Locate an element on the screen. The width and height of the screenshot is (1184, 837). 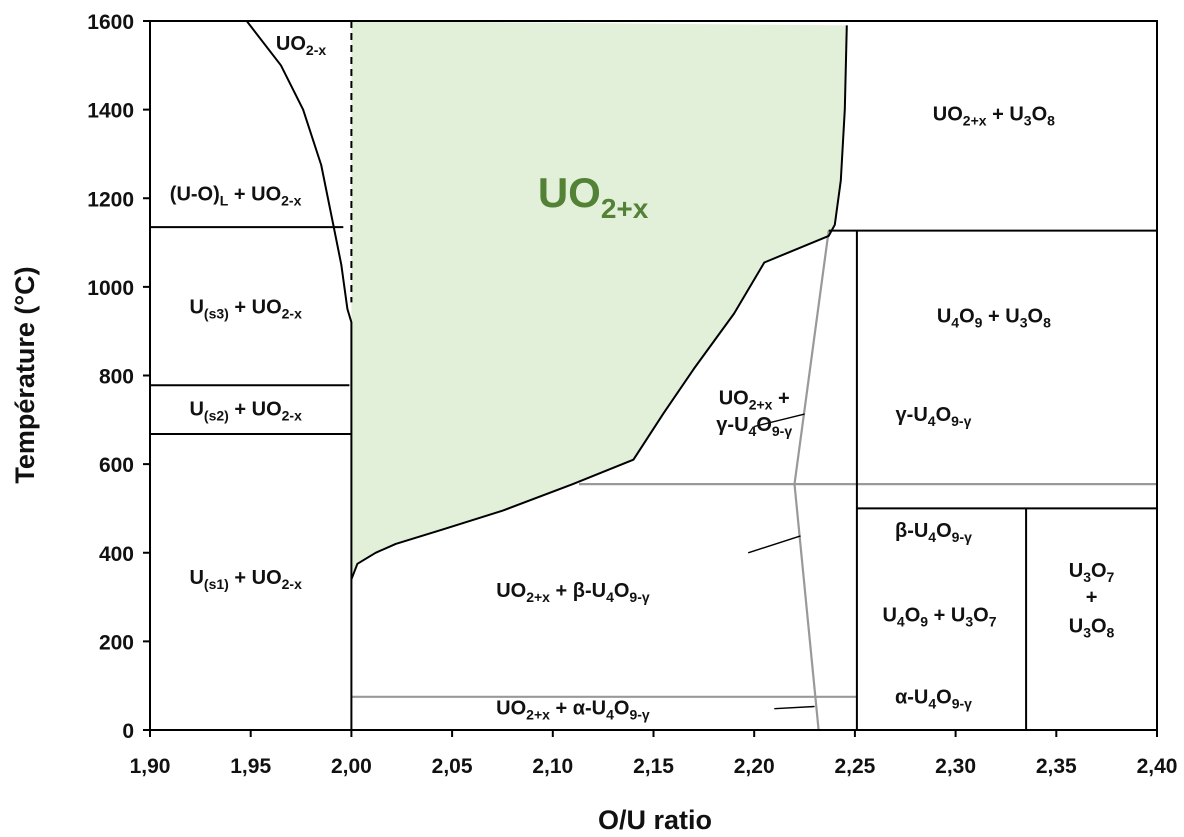
pointer-beta-line is located at coordinates (774, 544).